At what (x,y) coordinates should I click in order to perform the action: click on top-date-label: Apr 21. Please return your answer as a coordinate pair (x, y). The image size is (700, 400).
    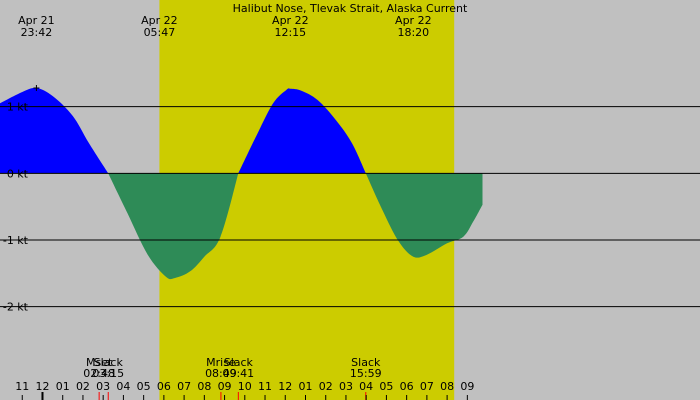
    Looking at the image, I should click on (36, 20).